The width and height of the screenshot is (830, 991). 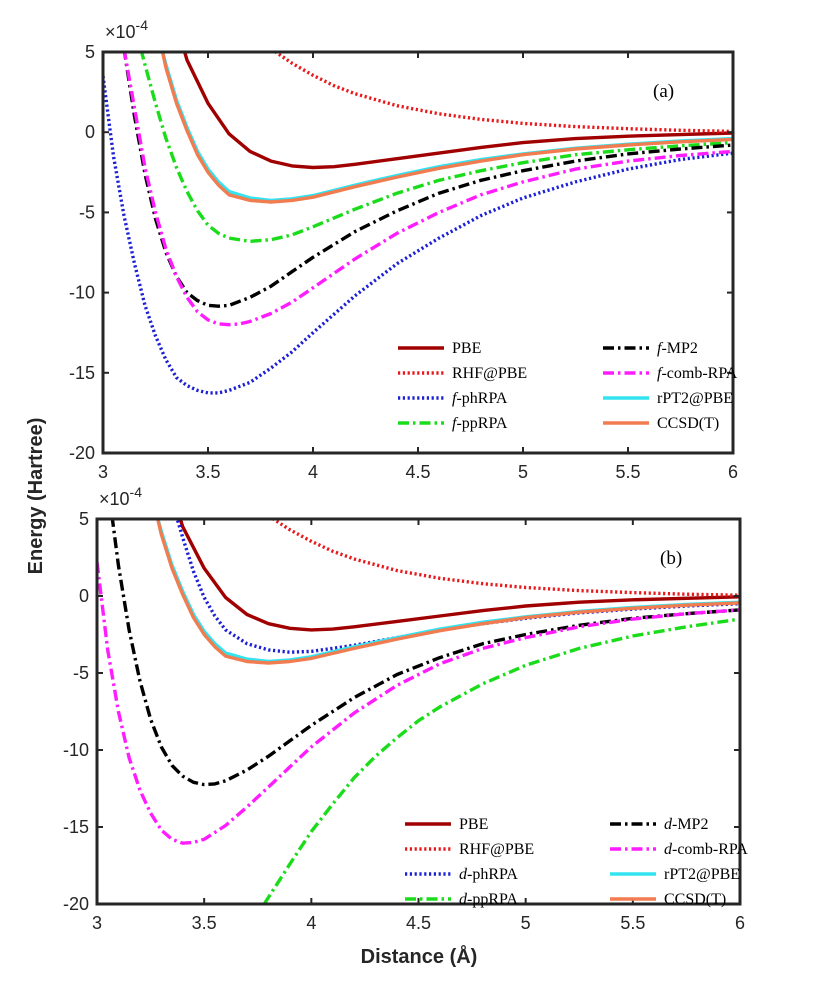 What do you see at coordinates (677, 348) in the screenshot?
I see `legend-entry: f-MP2` at bounding box center [677, 348].